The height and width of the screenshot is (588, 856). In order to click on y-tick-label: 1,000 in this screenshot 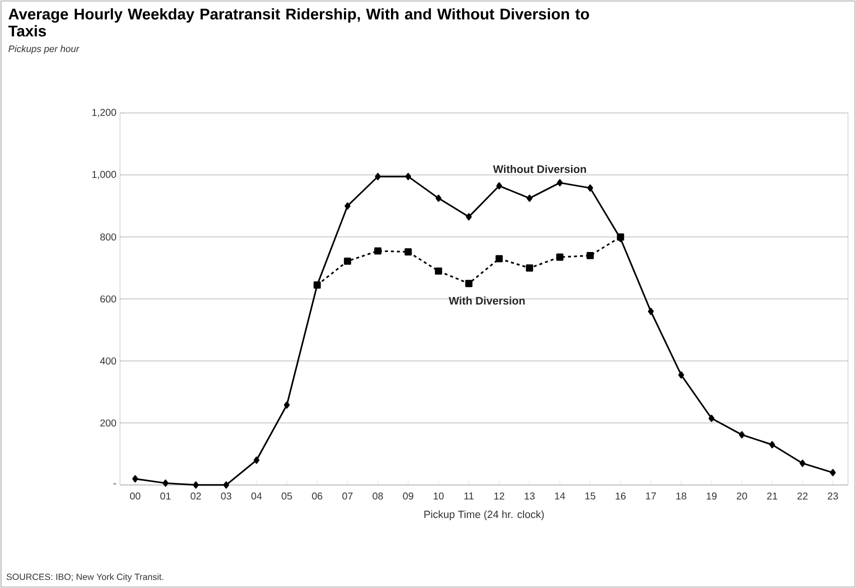, I will do `click(104, 175)`.